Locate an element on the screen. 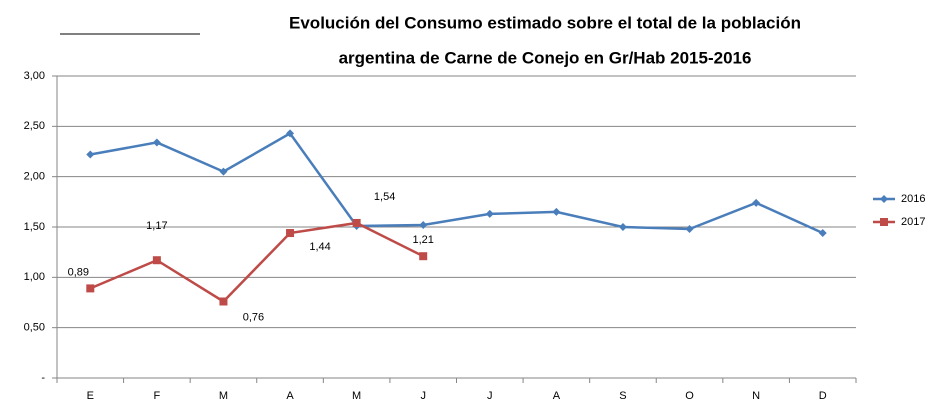 This screenshot has height=402, width=950. data-label: 1,54 is located at coordinates (384, 197).